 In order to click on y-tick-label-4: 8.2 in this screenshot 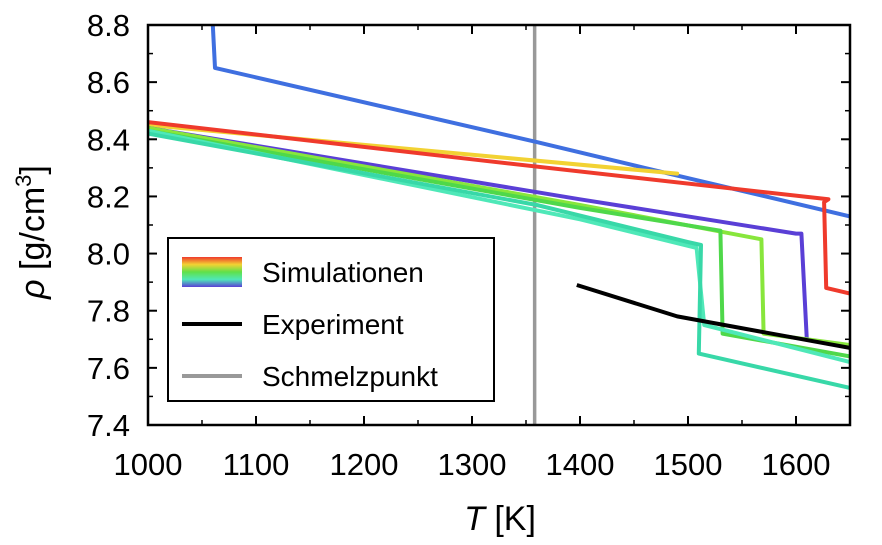, I will do `click(108, 196)`.